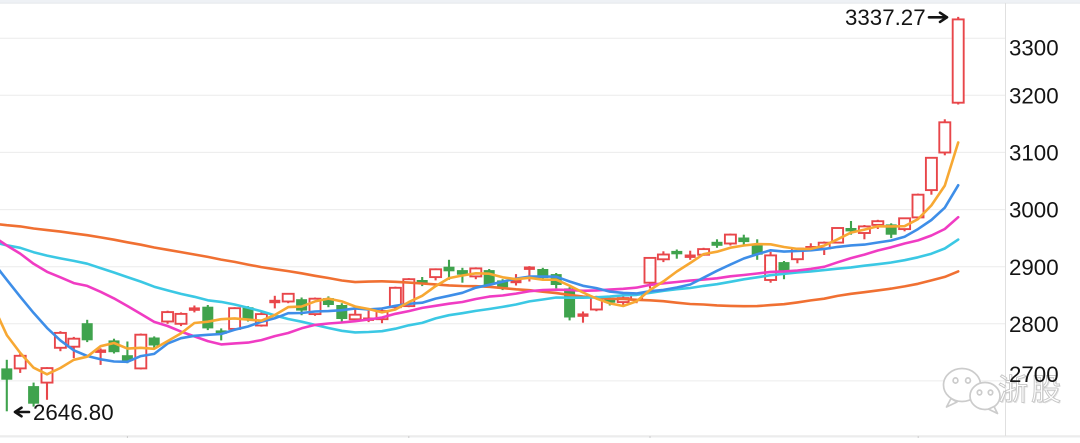 The width and height of the screenshot is (1080, 443). Describe the element at coordinates (1034, 324) in the screenshot. I see `svg-text: 2800` at that location.